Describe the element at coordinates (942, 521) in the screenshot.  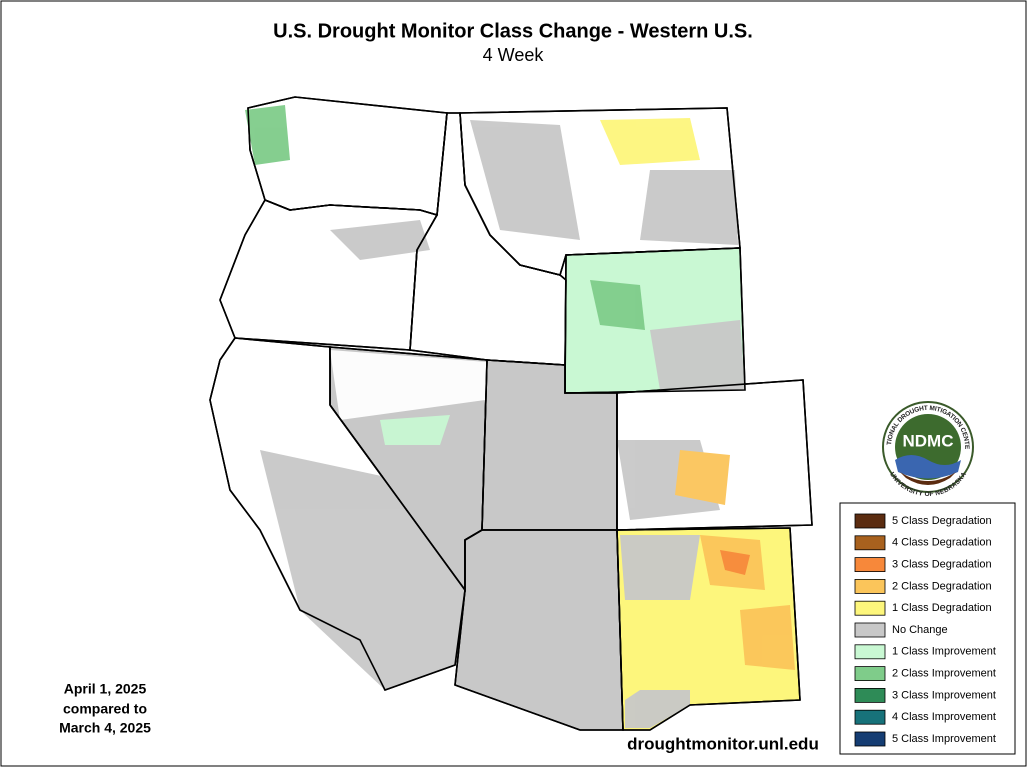
I see `legend-label: 5 Class Degradation` at that location.